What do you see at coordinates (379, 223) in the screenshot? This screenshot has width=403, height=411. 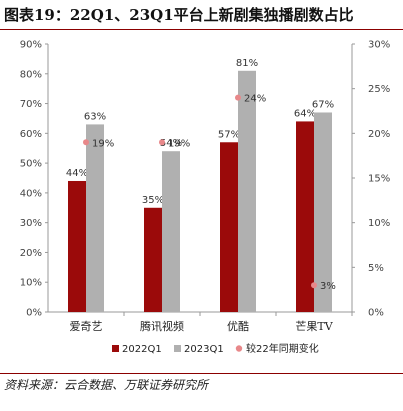 I see `y-right-tick-label: 10%` at bounding box center [379, 223].